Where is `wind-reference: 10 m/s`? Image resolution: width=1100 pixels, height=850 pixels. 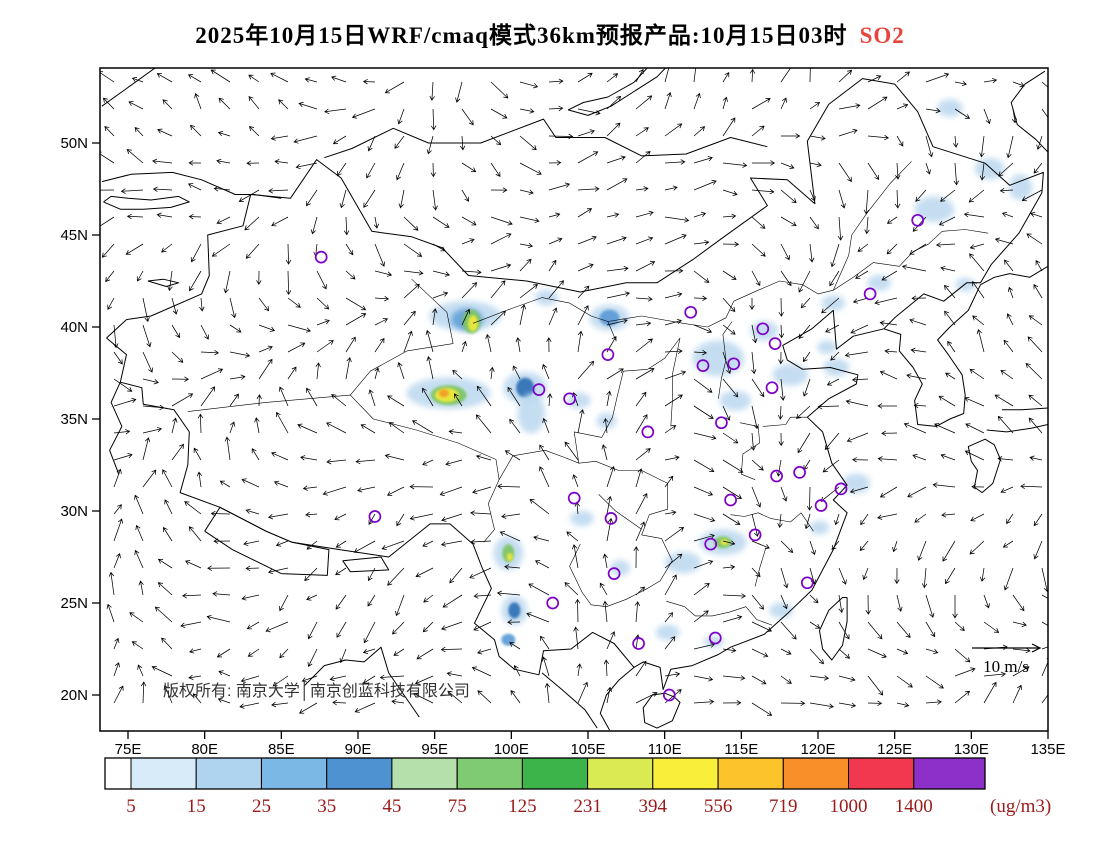
wind-reference: 10 m/s is located at coordinates (1007, 659).